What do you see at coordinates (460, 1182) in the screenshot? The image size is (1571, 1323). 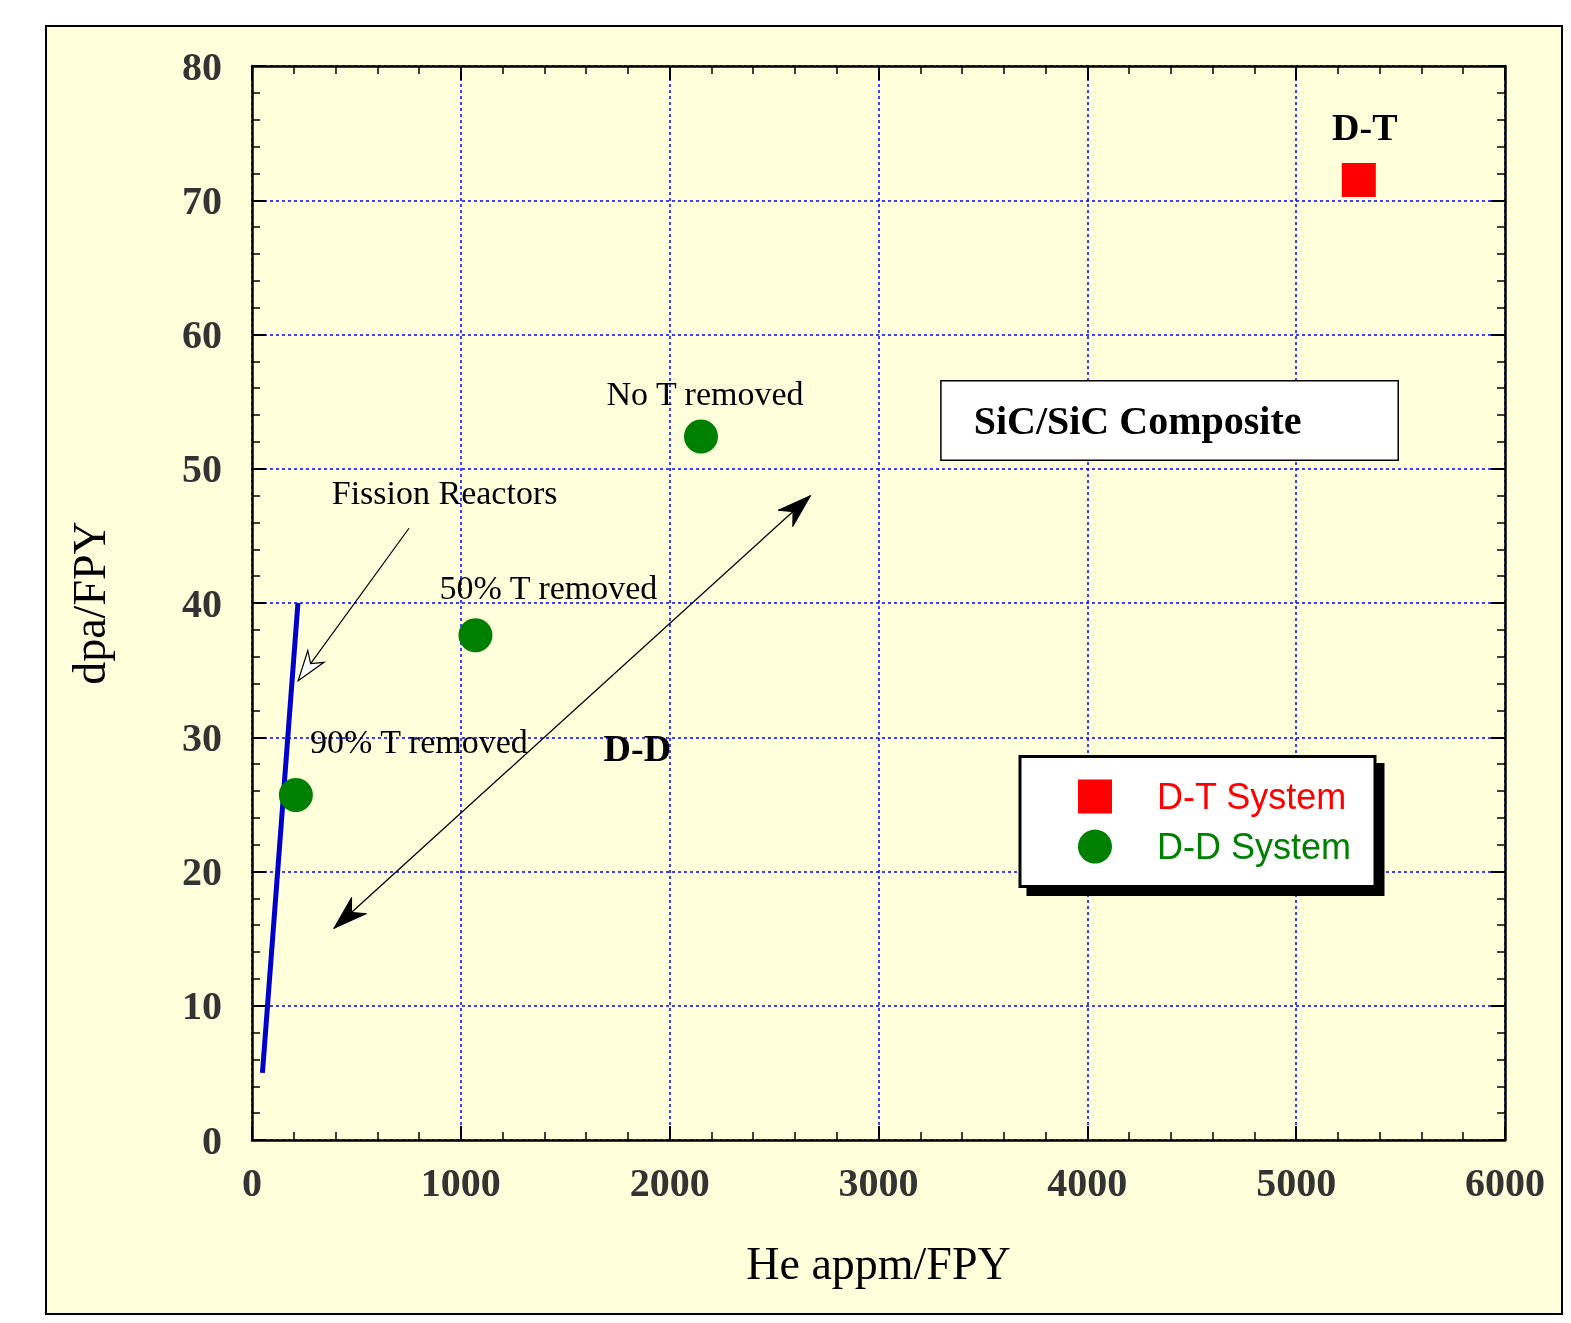 I see `x-tick-label: 1000` at bounding box center [460, 1182].